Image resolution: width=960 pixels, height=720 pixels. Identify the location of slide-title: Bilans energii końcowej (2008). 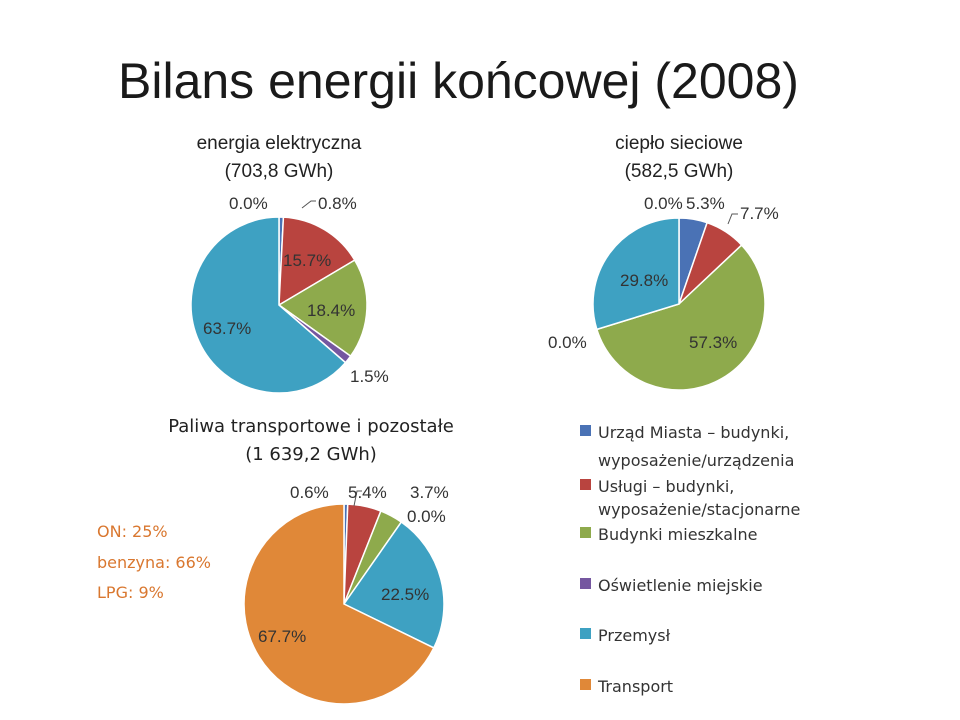
(458, 81).